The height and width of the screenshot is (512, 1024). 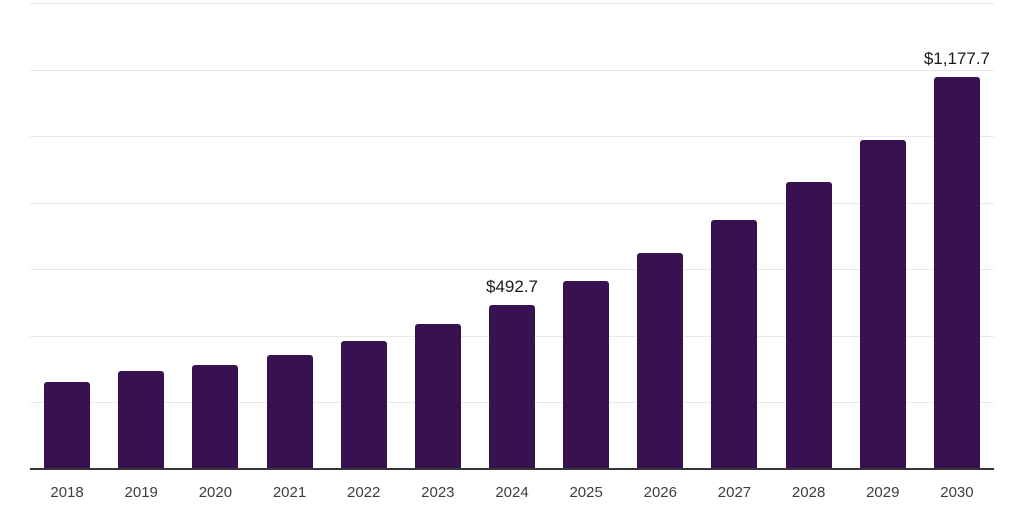 I want to click on x-axis-line, so click(x=512, y=468).